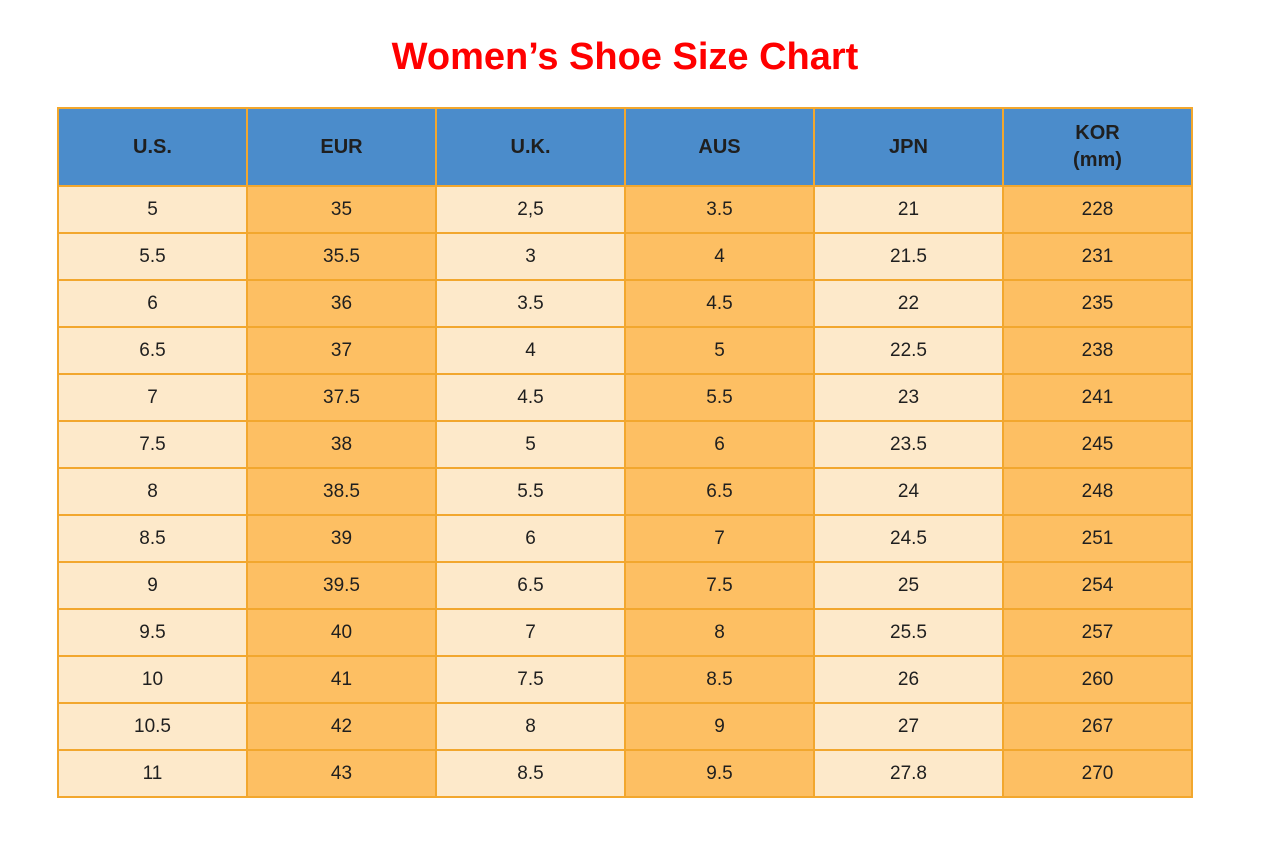 This screenshot has height=841, width=1266. I want to click on page-title: Women’s Shoe Size Chart, so click(625, 57).